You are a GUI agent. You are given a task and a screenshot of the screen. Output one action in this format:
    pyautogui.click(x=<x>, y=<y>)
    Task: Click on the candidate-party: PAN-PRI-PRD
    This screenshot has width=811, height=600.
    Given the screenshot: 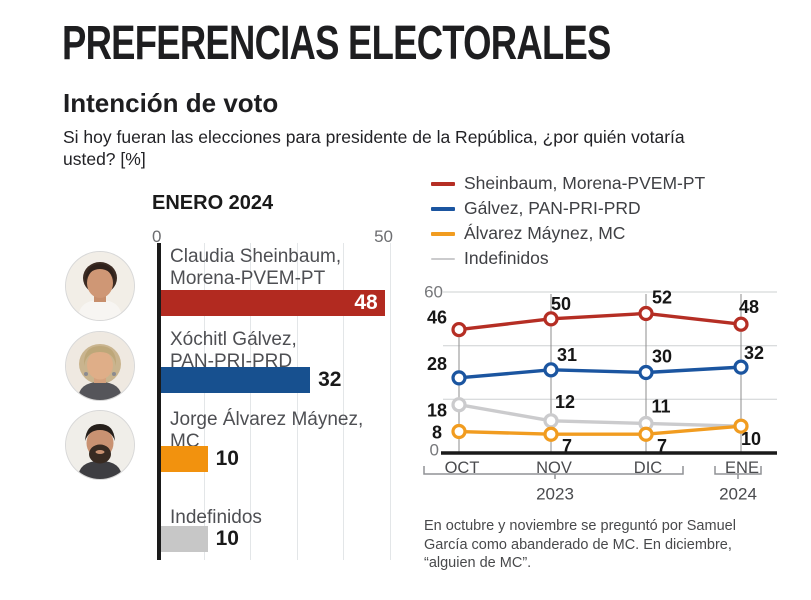 What is the action you would take?
    pyautogui.click(x=231, y=361)
    